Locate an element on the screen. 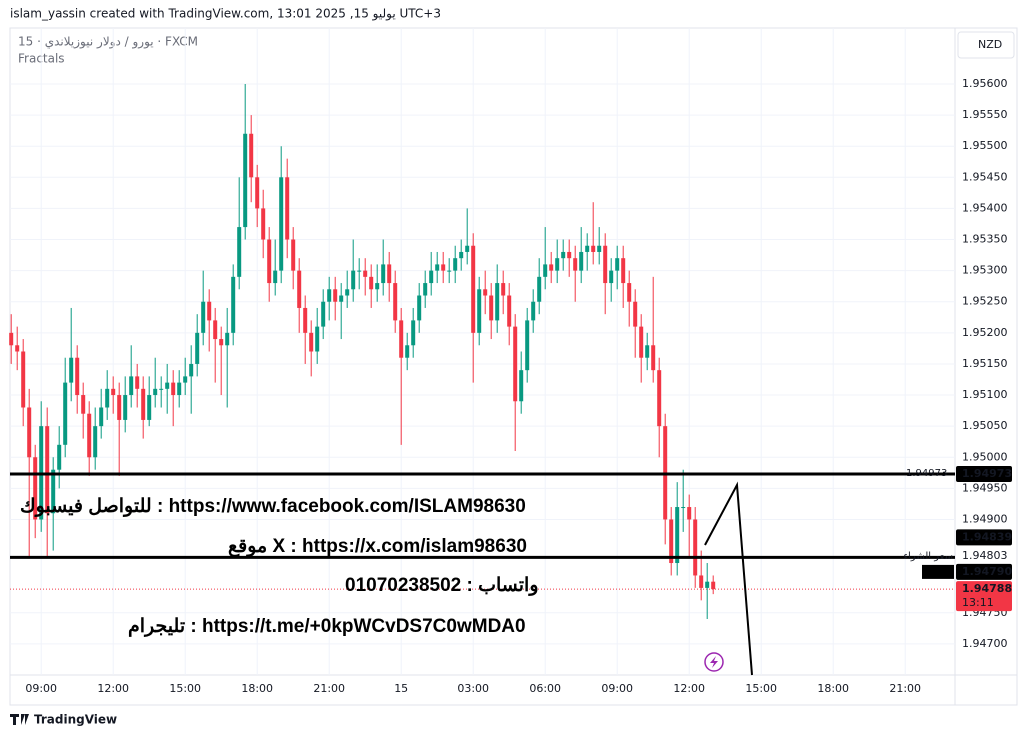  bid-ask-bg is located at coordinates (938, 571).